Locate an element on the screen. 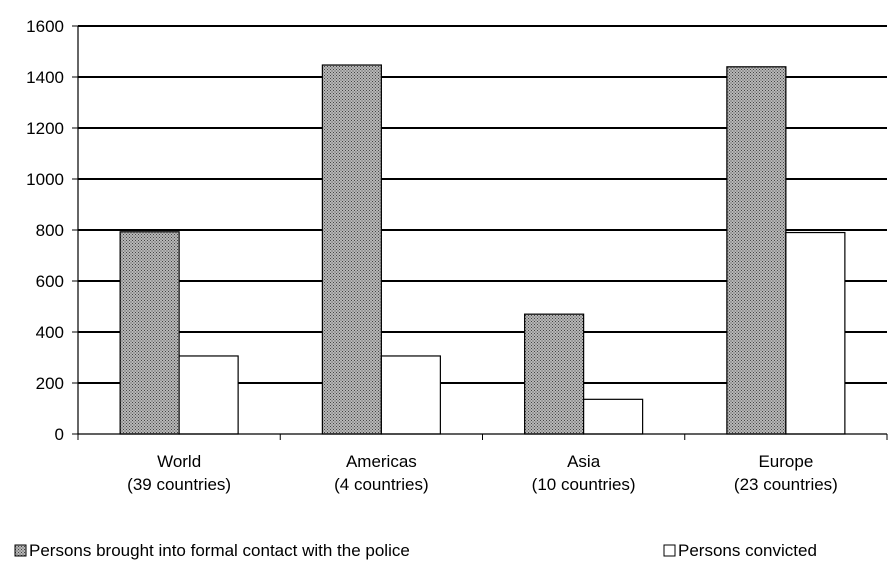 The height and width of the screenshot is (569, 890). y-tick-label: 400 is located at coordinates (50, 332).